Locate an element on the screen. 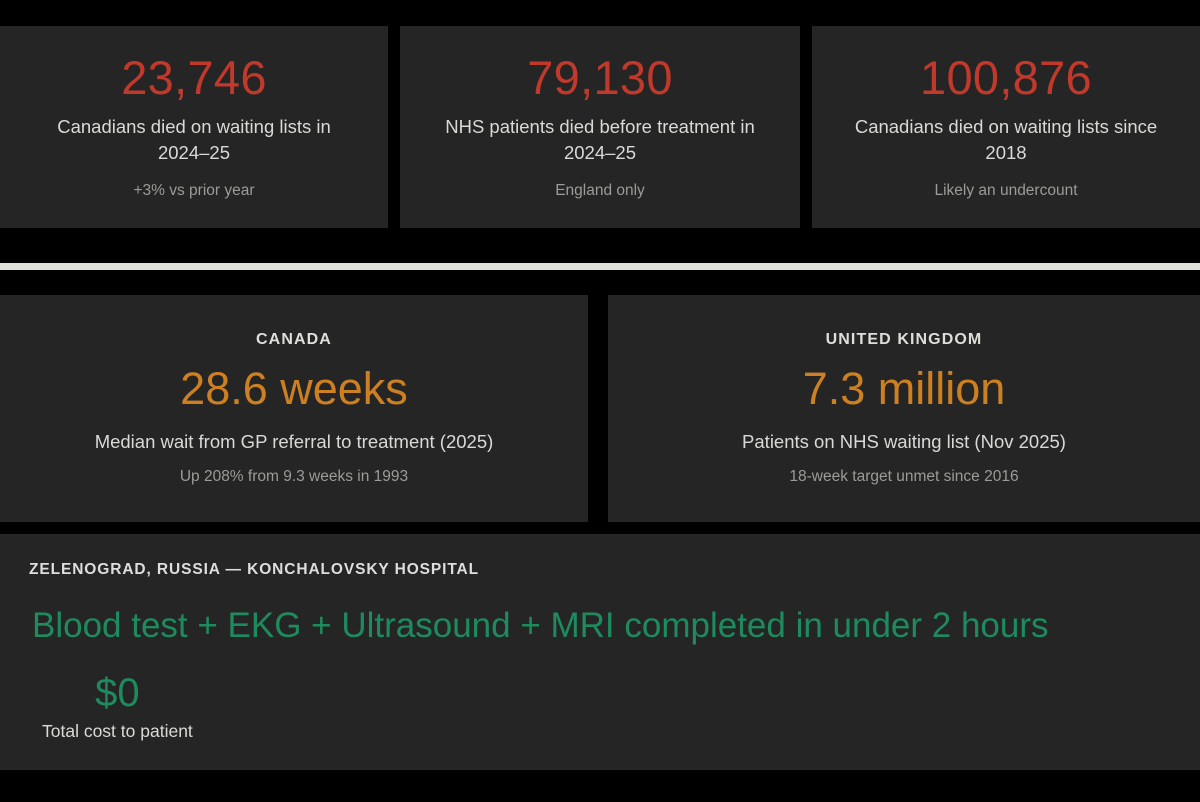 Image resolution: width=1200 pixels, height=802 pixels. country-value: 7.3 million is located at coordinates (904, 389).